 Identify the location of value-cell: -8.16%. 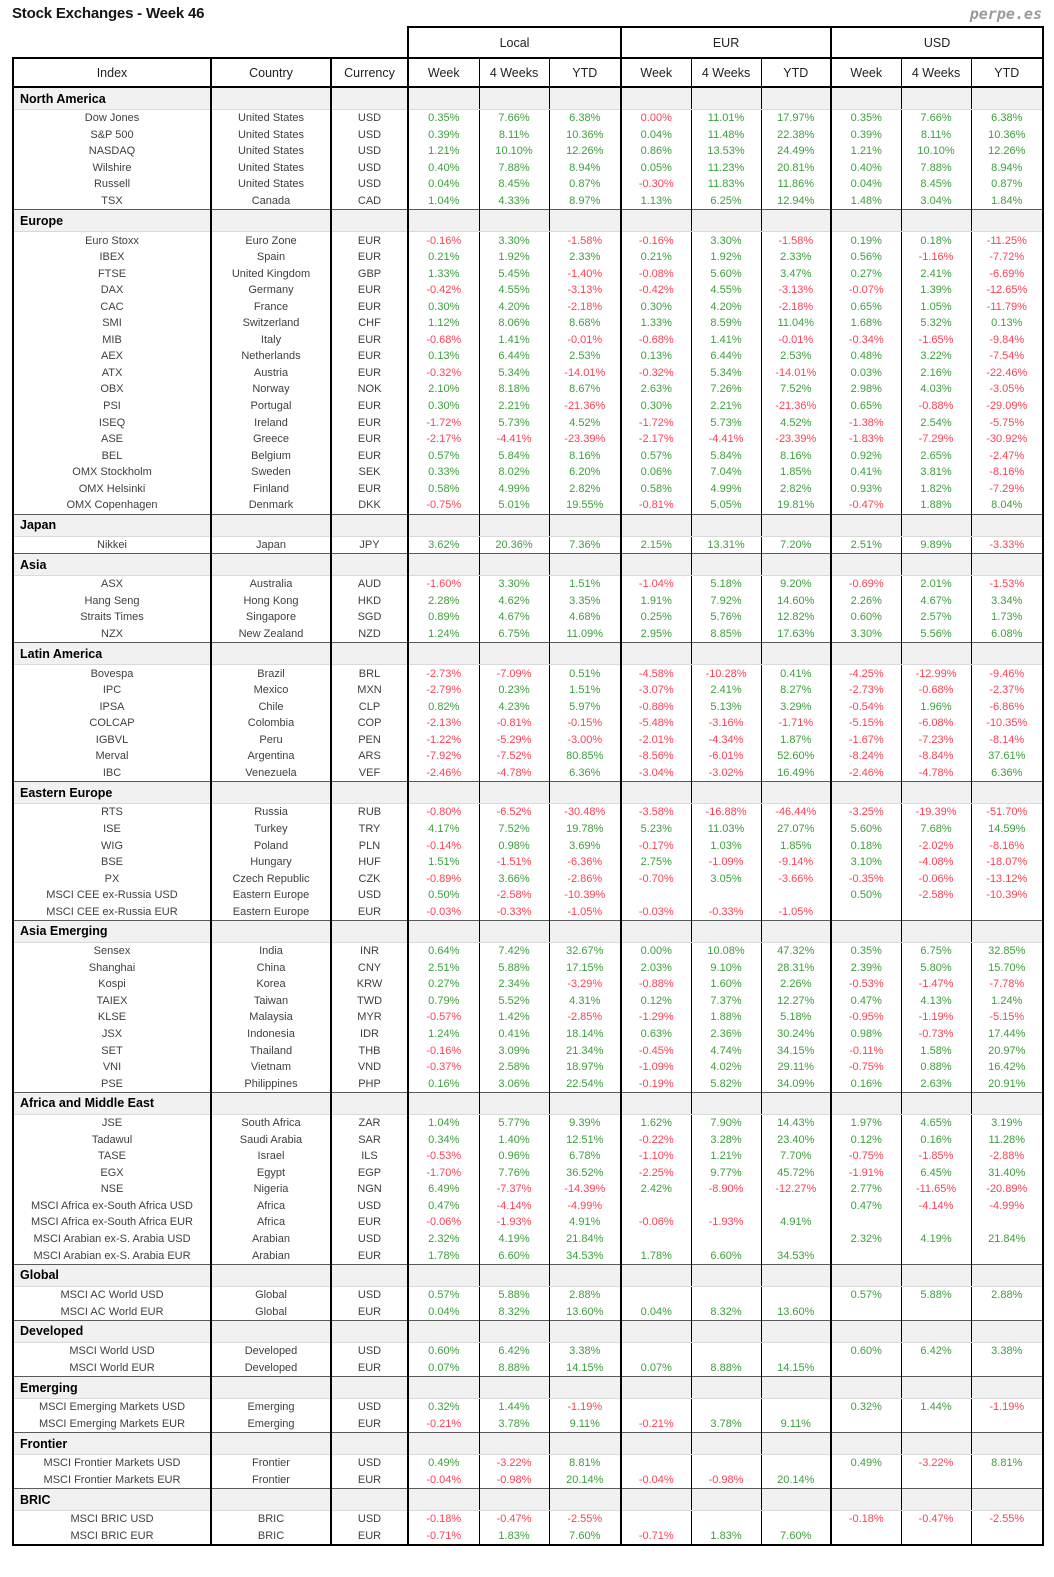
(1008, 845).